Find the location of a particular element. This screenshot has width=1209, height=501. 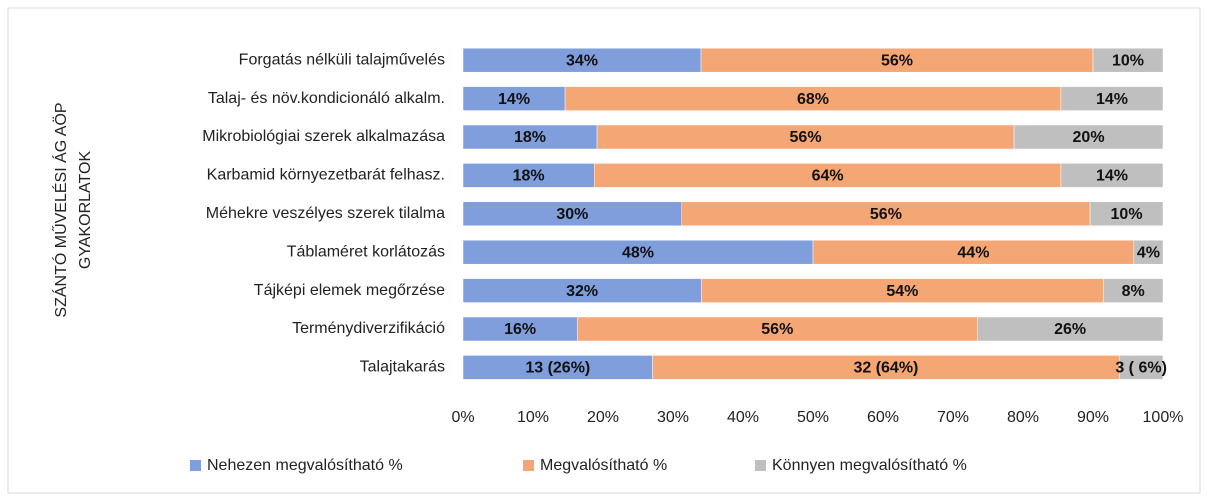

value-label: 8% is located at coordinates (1133, 291).